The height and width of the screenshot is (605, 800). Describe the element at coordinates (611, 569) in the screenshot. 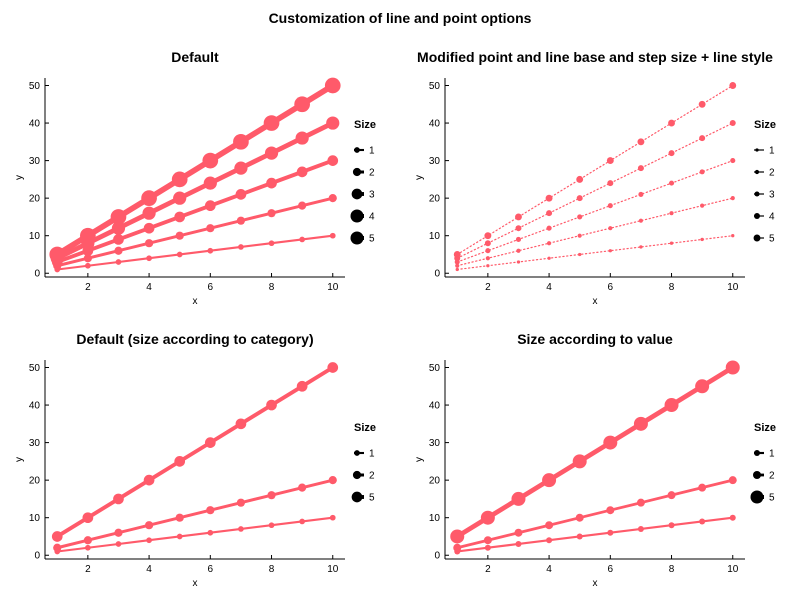

I see `x-tick-label: 6` at that location.